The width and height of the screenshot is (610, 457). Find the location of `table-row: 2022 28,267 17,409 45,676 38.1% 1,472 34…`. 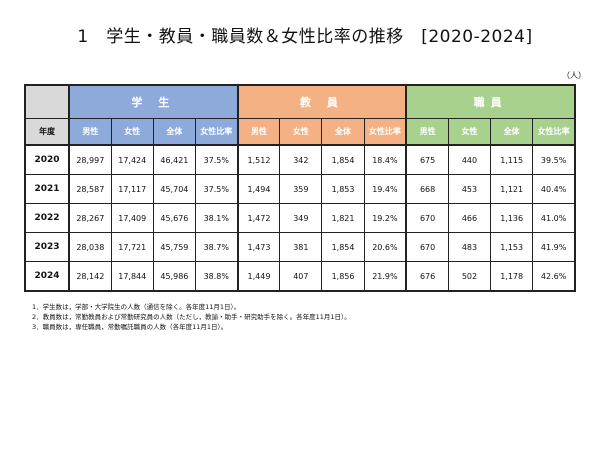

table-row: 2022 28,267 17,409 45,676 38.1% 1,472 34… is located at coordinates (300, 218).